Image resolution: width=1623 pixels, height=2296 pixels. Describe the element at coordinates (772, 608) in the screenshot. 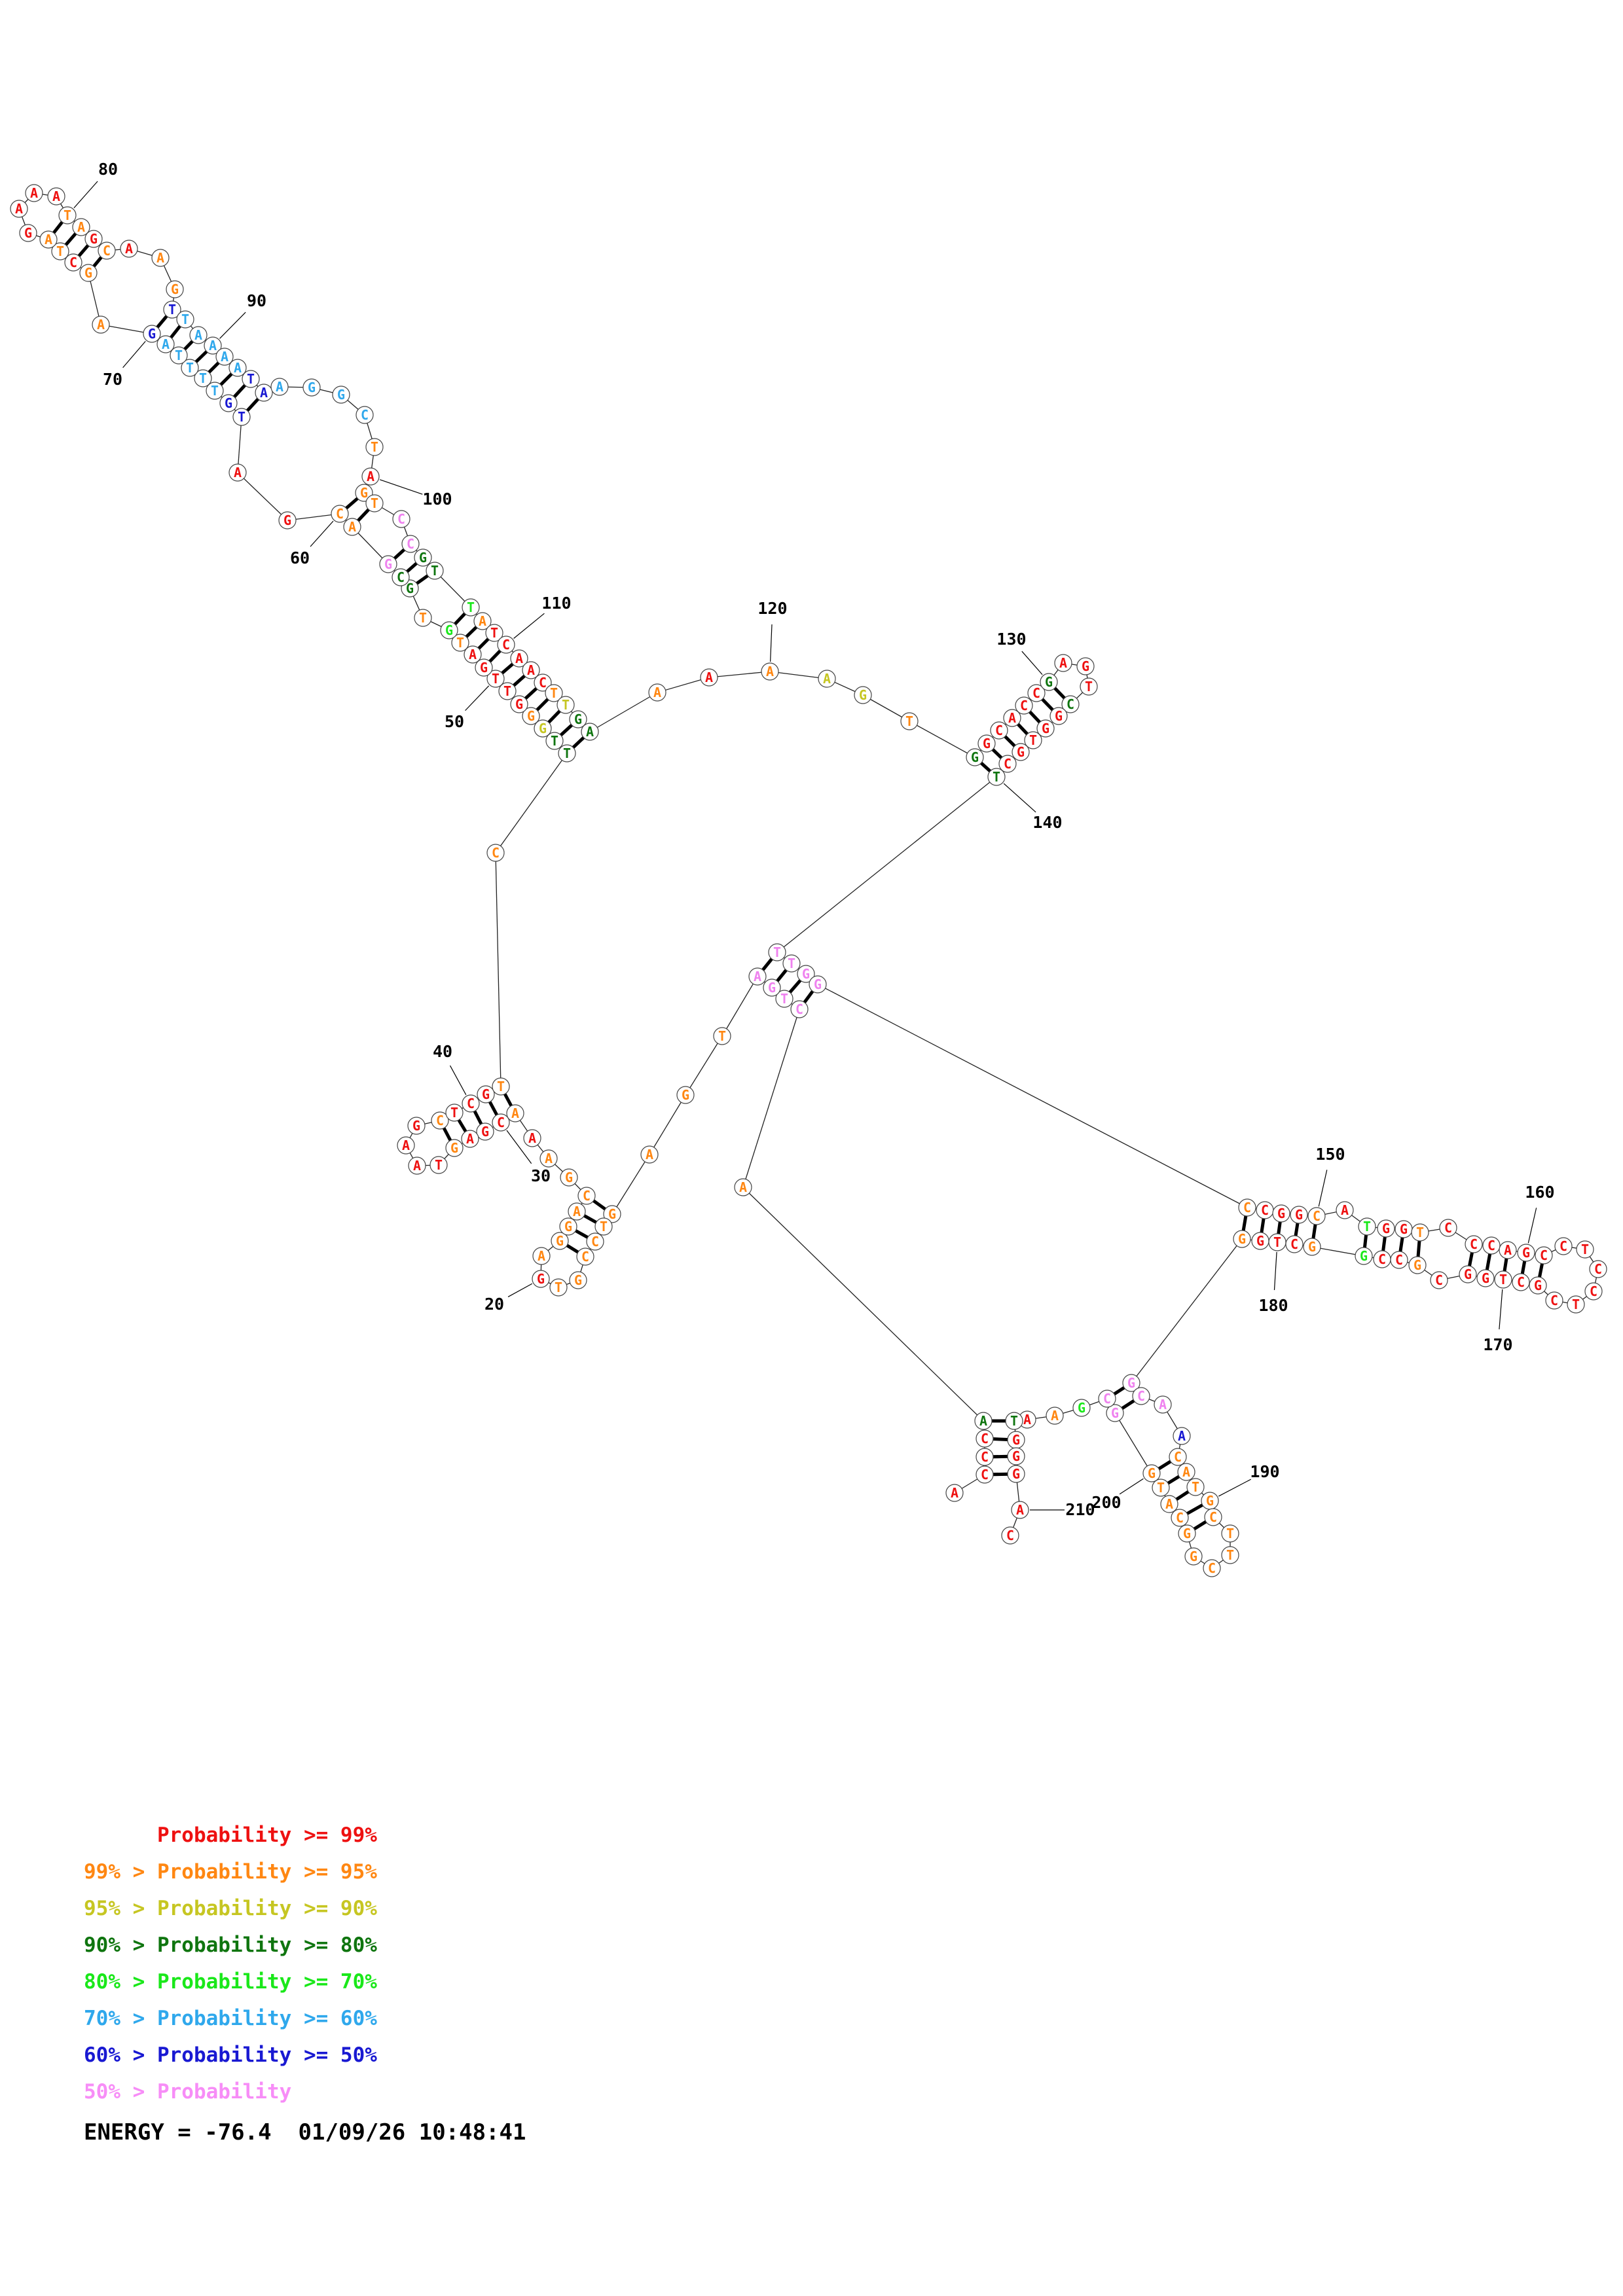

I see `position-label-120: 120` at that location.